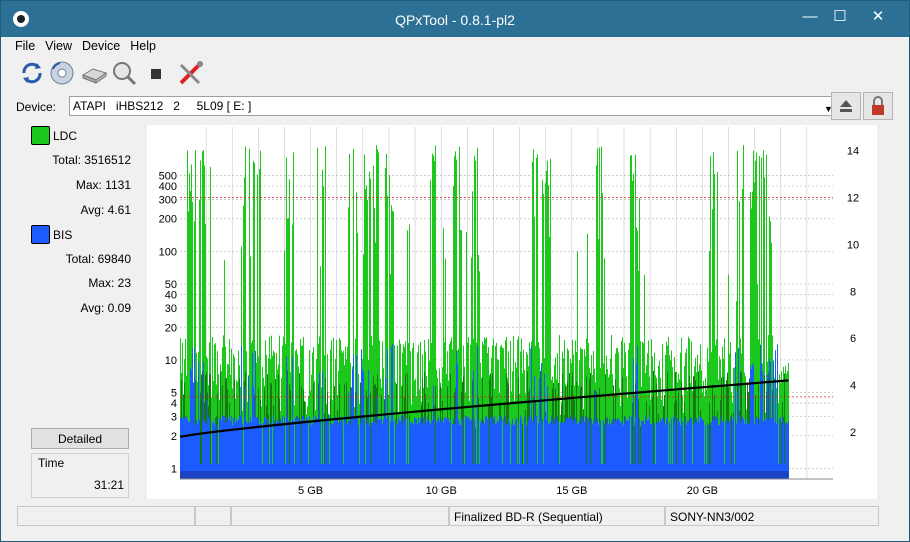 The image size is (910, 542). What do you see at coordinates (191, 73) in the screenshot?
I see `settings-tools-icon` at bounding box center [191, 73].